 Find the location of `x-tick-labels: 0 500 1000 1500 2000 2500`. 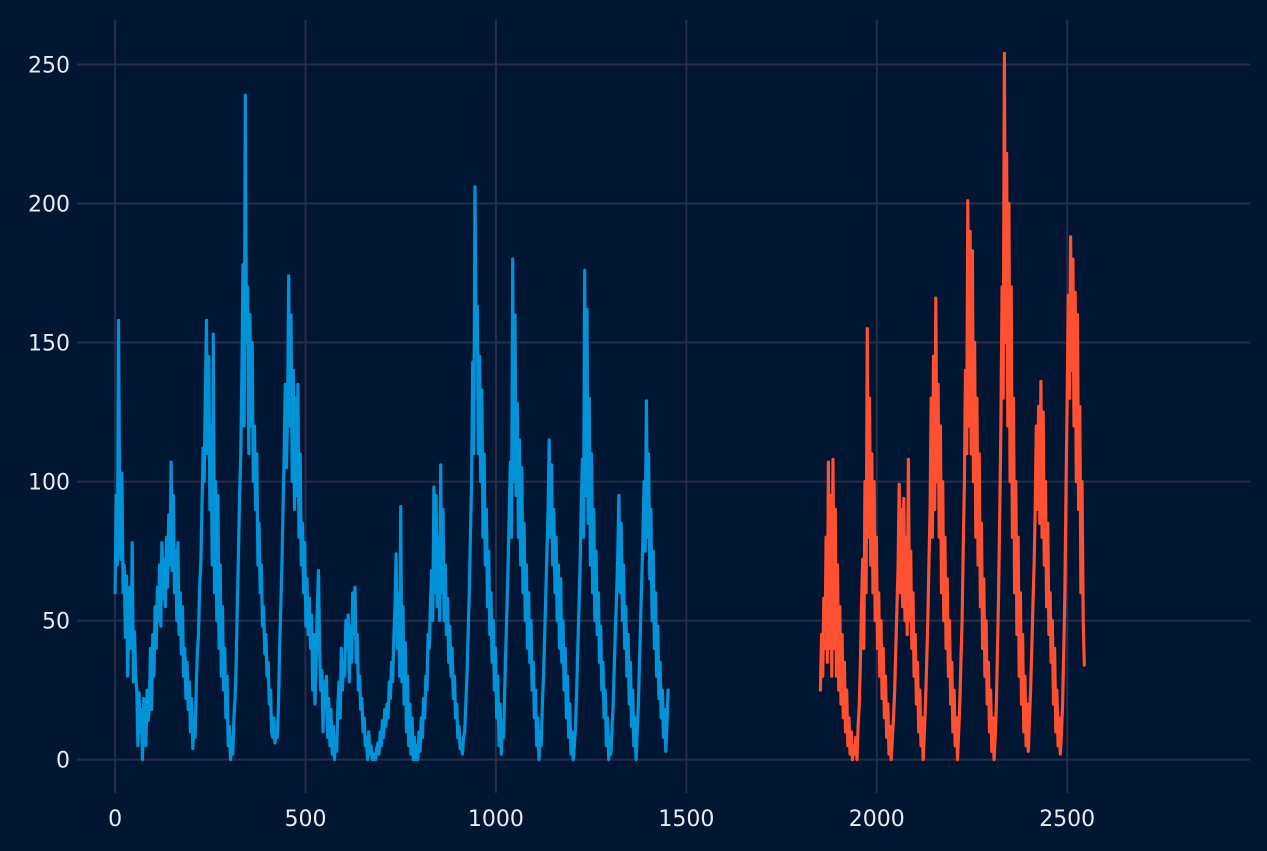

x-tick-labels: 0 500 1000 1500 2000 2500 is located at coordinates (601, 819).